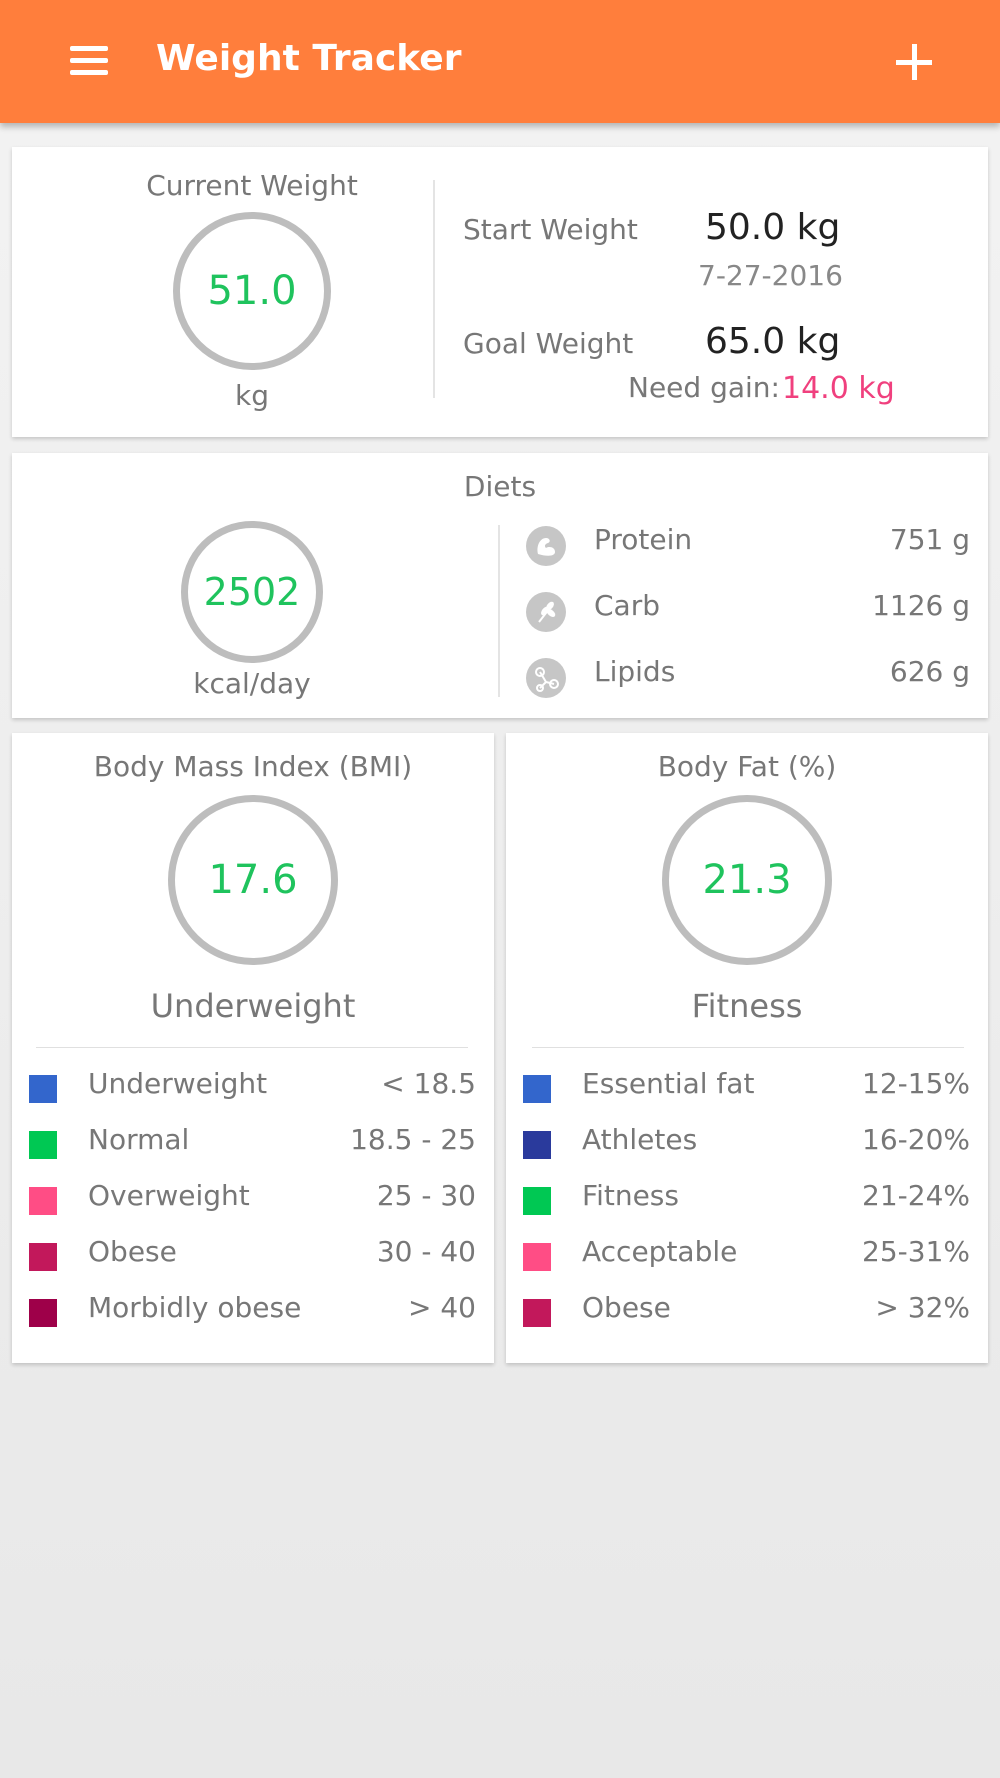 The width and height of the screenshot is (1000, 1778). I want to click on body-fat-legend-range: 21-24%, so click(916, 1195).